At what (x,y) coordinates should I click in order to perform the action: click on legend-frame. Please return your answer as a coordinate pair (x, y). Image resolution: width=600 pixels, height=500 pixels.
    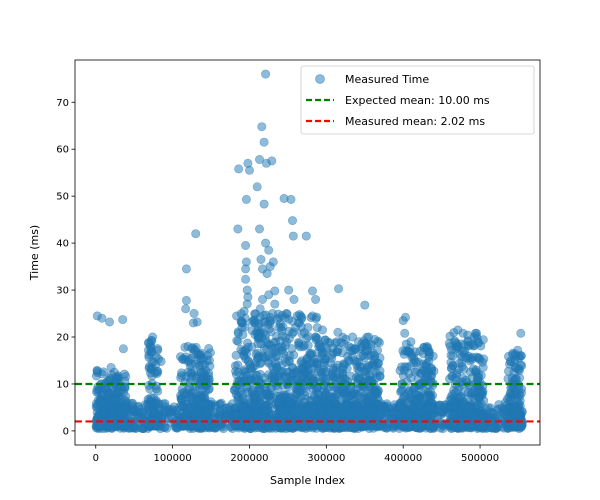
    Looking at the image, I should click on (417, 100).